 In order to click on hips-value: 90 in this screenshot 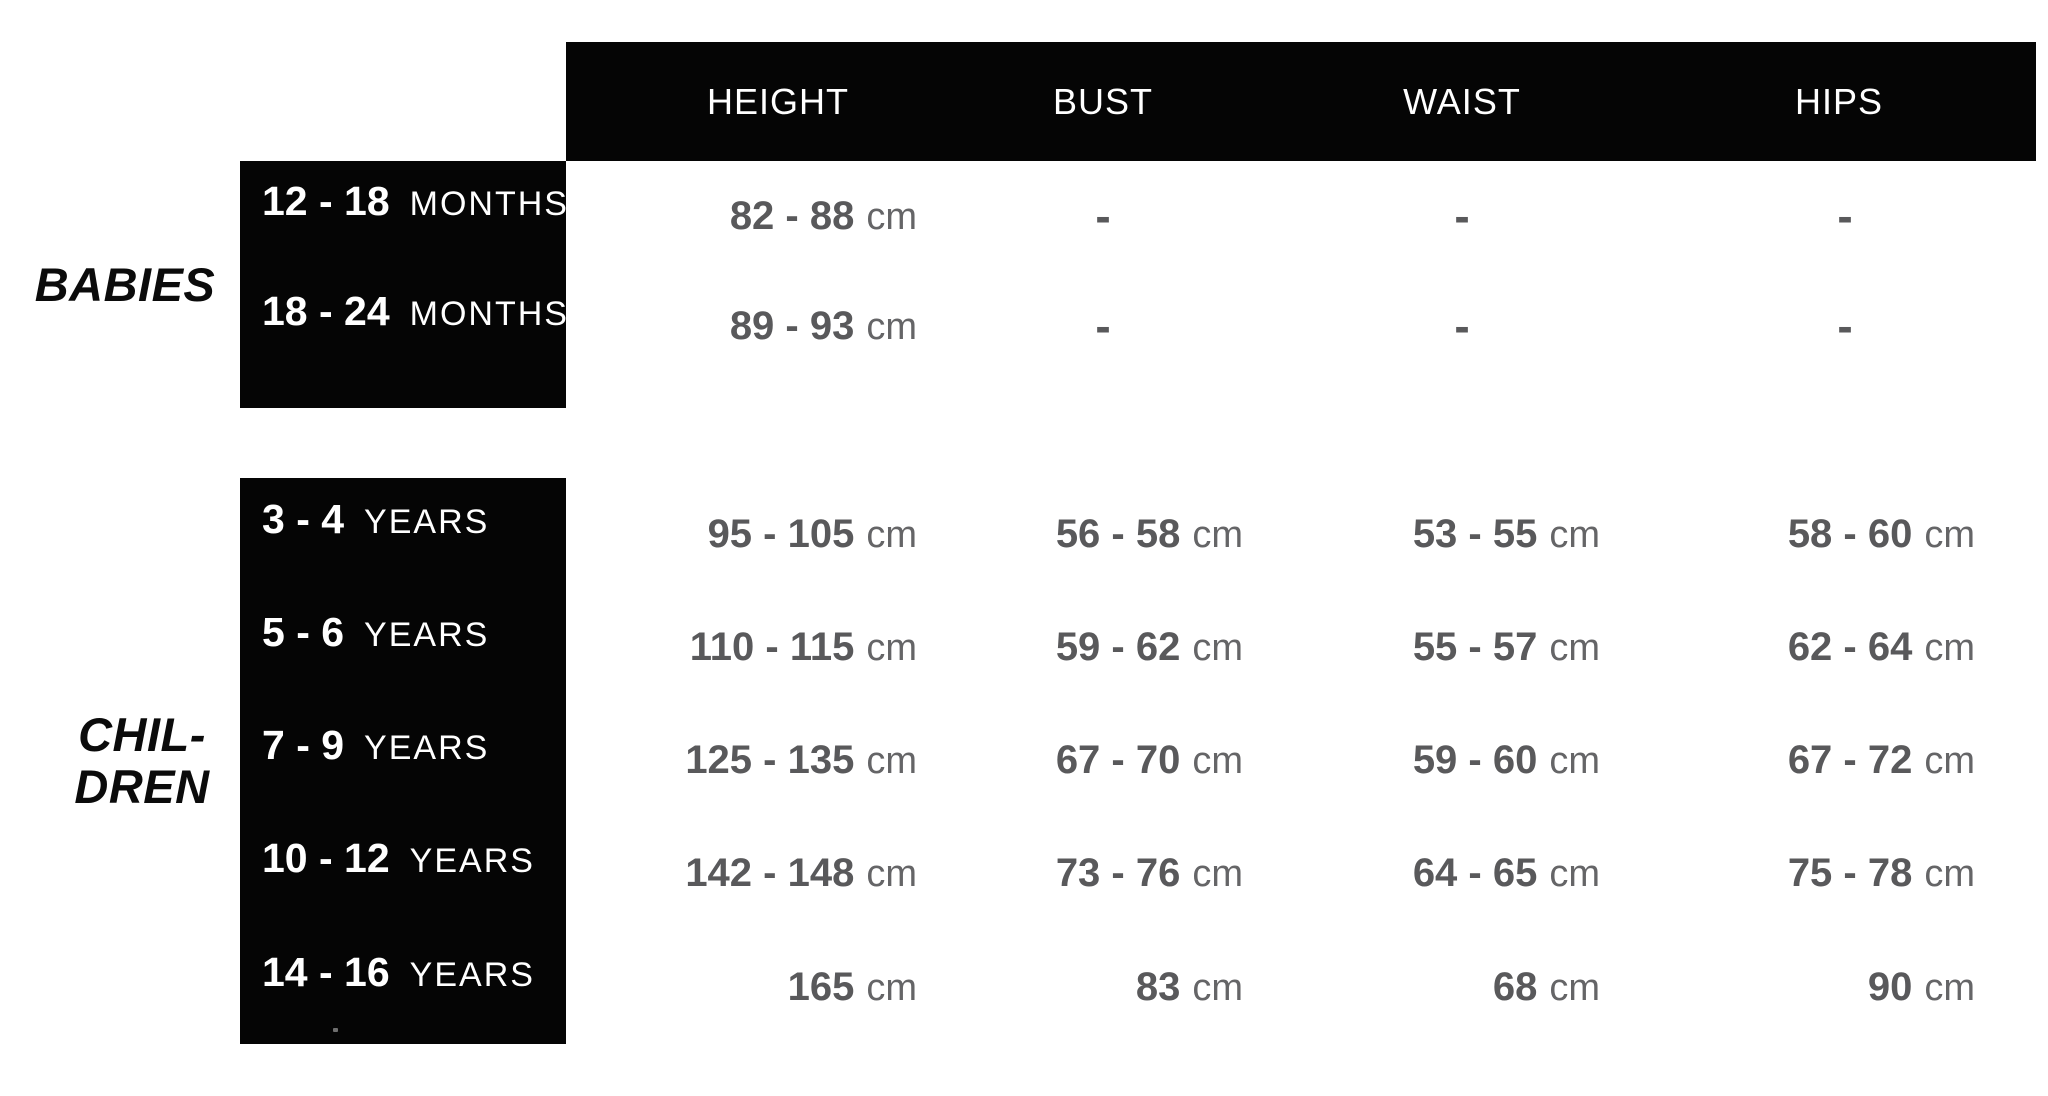, I will do `click(1890, 986)`.